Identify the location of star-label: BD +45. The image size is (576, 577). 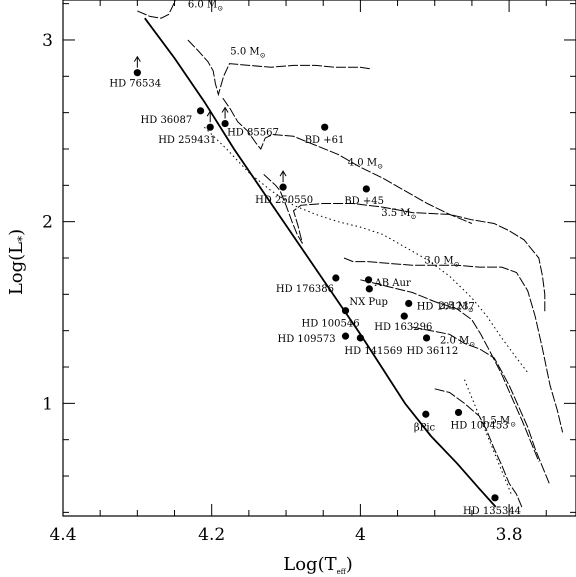
(364, 201).